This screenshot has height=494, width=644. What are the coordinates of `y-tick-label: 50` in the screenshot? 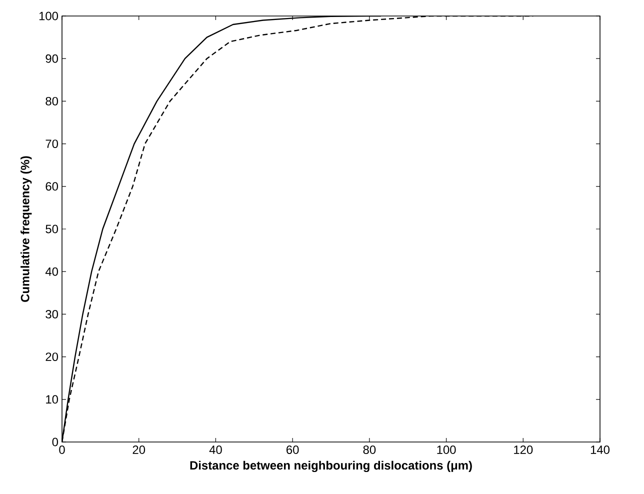 It's located at (52, 229).